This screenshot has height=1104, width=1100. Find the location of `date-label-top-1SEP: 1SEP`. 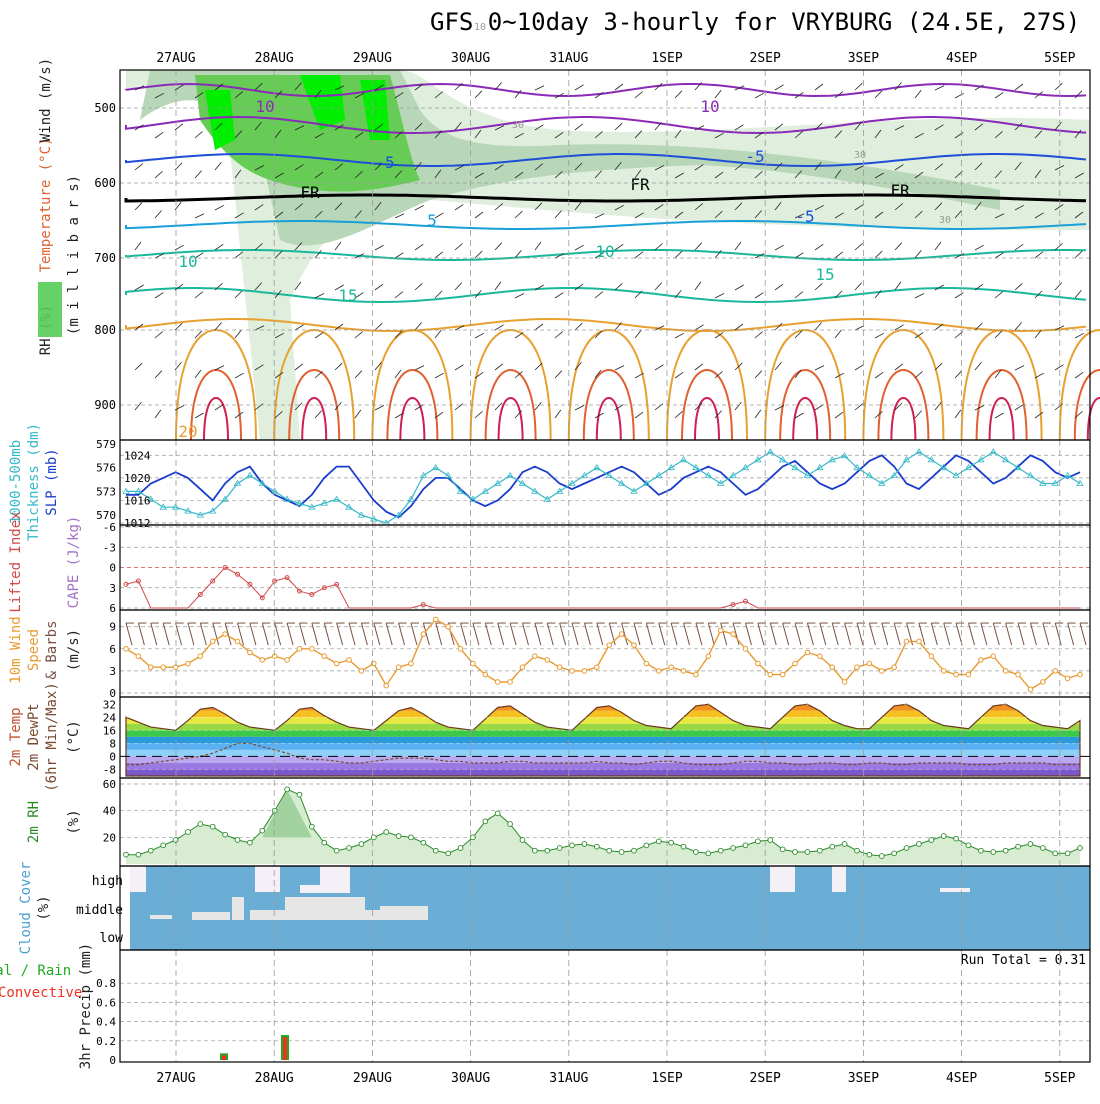

date-label-top-1SEP: 1SEP is located at coordinates (666, 58).